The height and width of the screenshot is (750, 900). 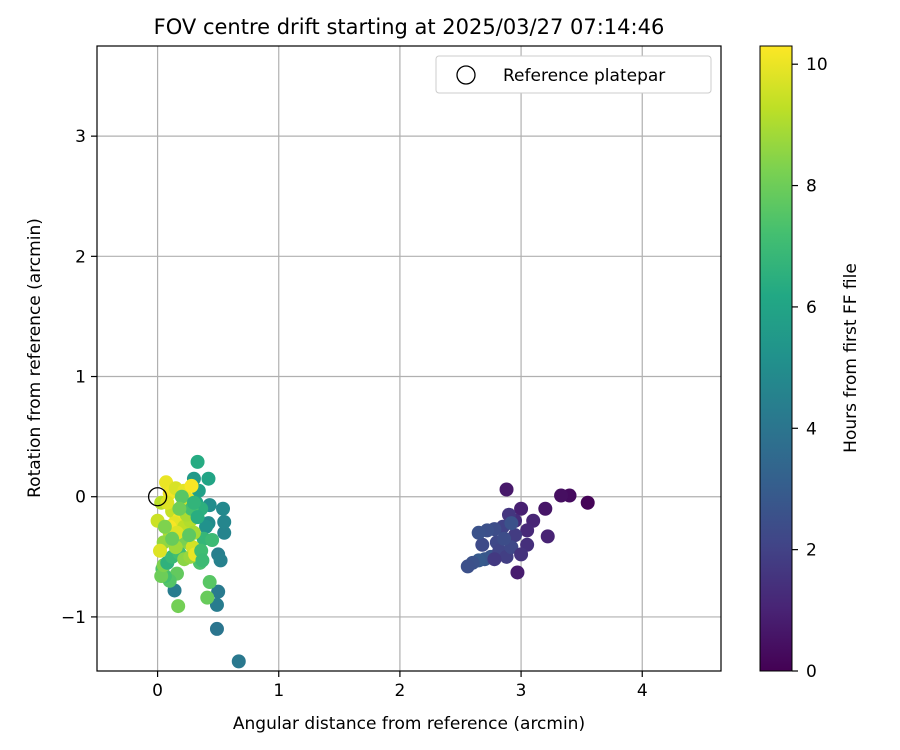 I want to click on colorbar-ticks: 0 2 4 6 8 10, so click(x=810, y=368).